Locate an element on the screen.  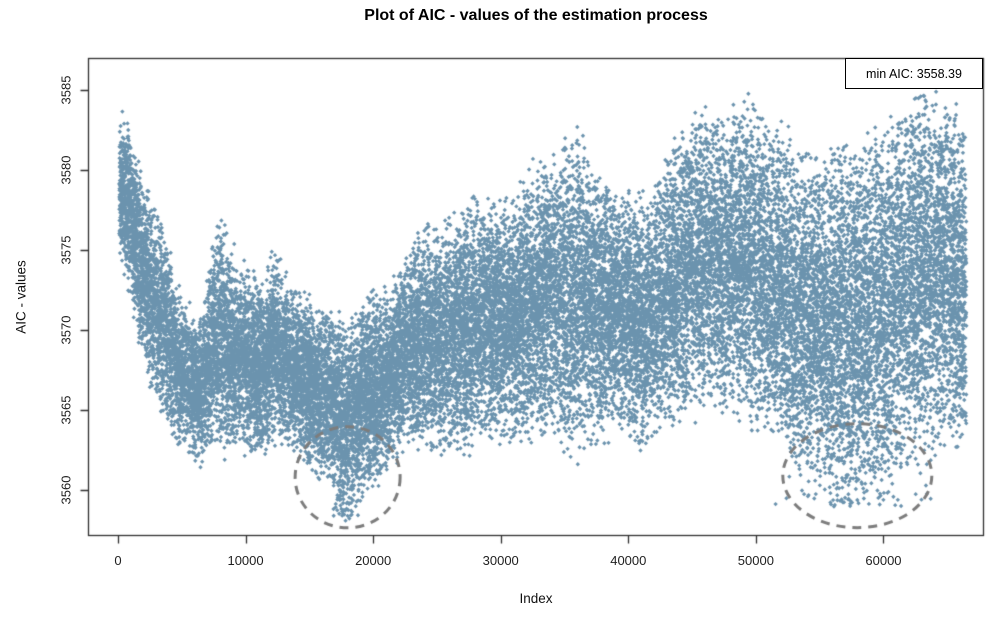
x-tick-label: 10000 is located at coordinates (245, 560).